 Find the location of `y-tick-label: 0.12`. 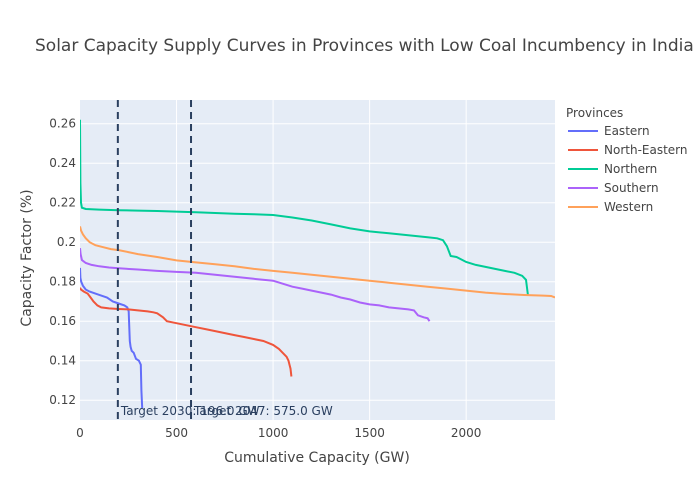

y-tick-label: 0.12 is located at coordinates (62, 400).